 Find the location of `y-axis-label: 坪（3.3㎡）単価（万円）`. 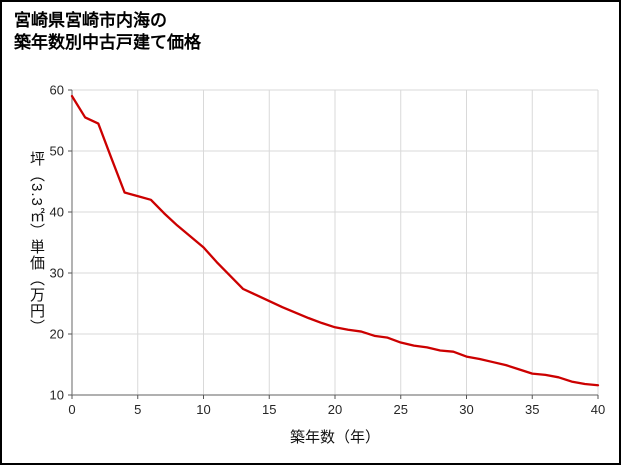

y-axis-label: 坪（3.3㎡）単価（万円） is located at coordinates (36, 242).